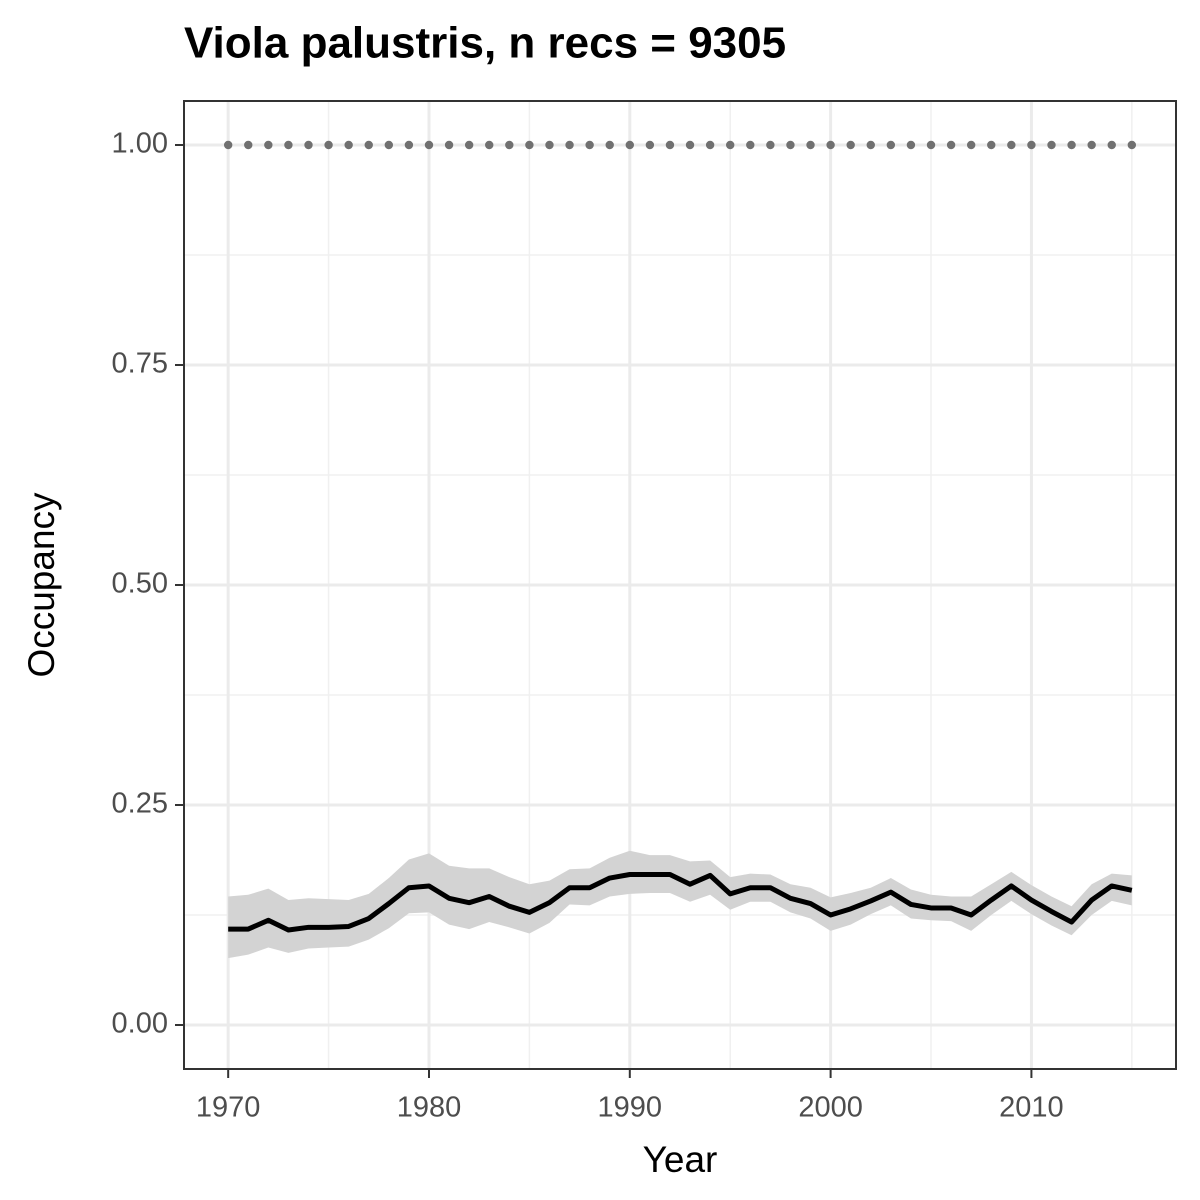 Image resolution: width=1200 pixels, height=1200 pixels. I want to click on confidence-band, so click(680, 904).